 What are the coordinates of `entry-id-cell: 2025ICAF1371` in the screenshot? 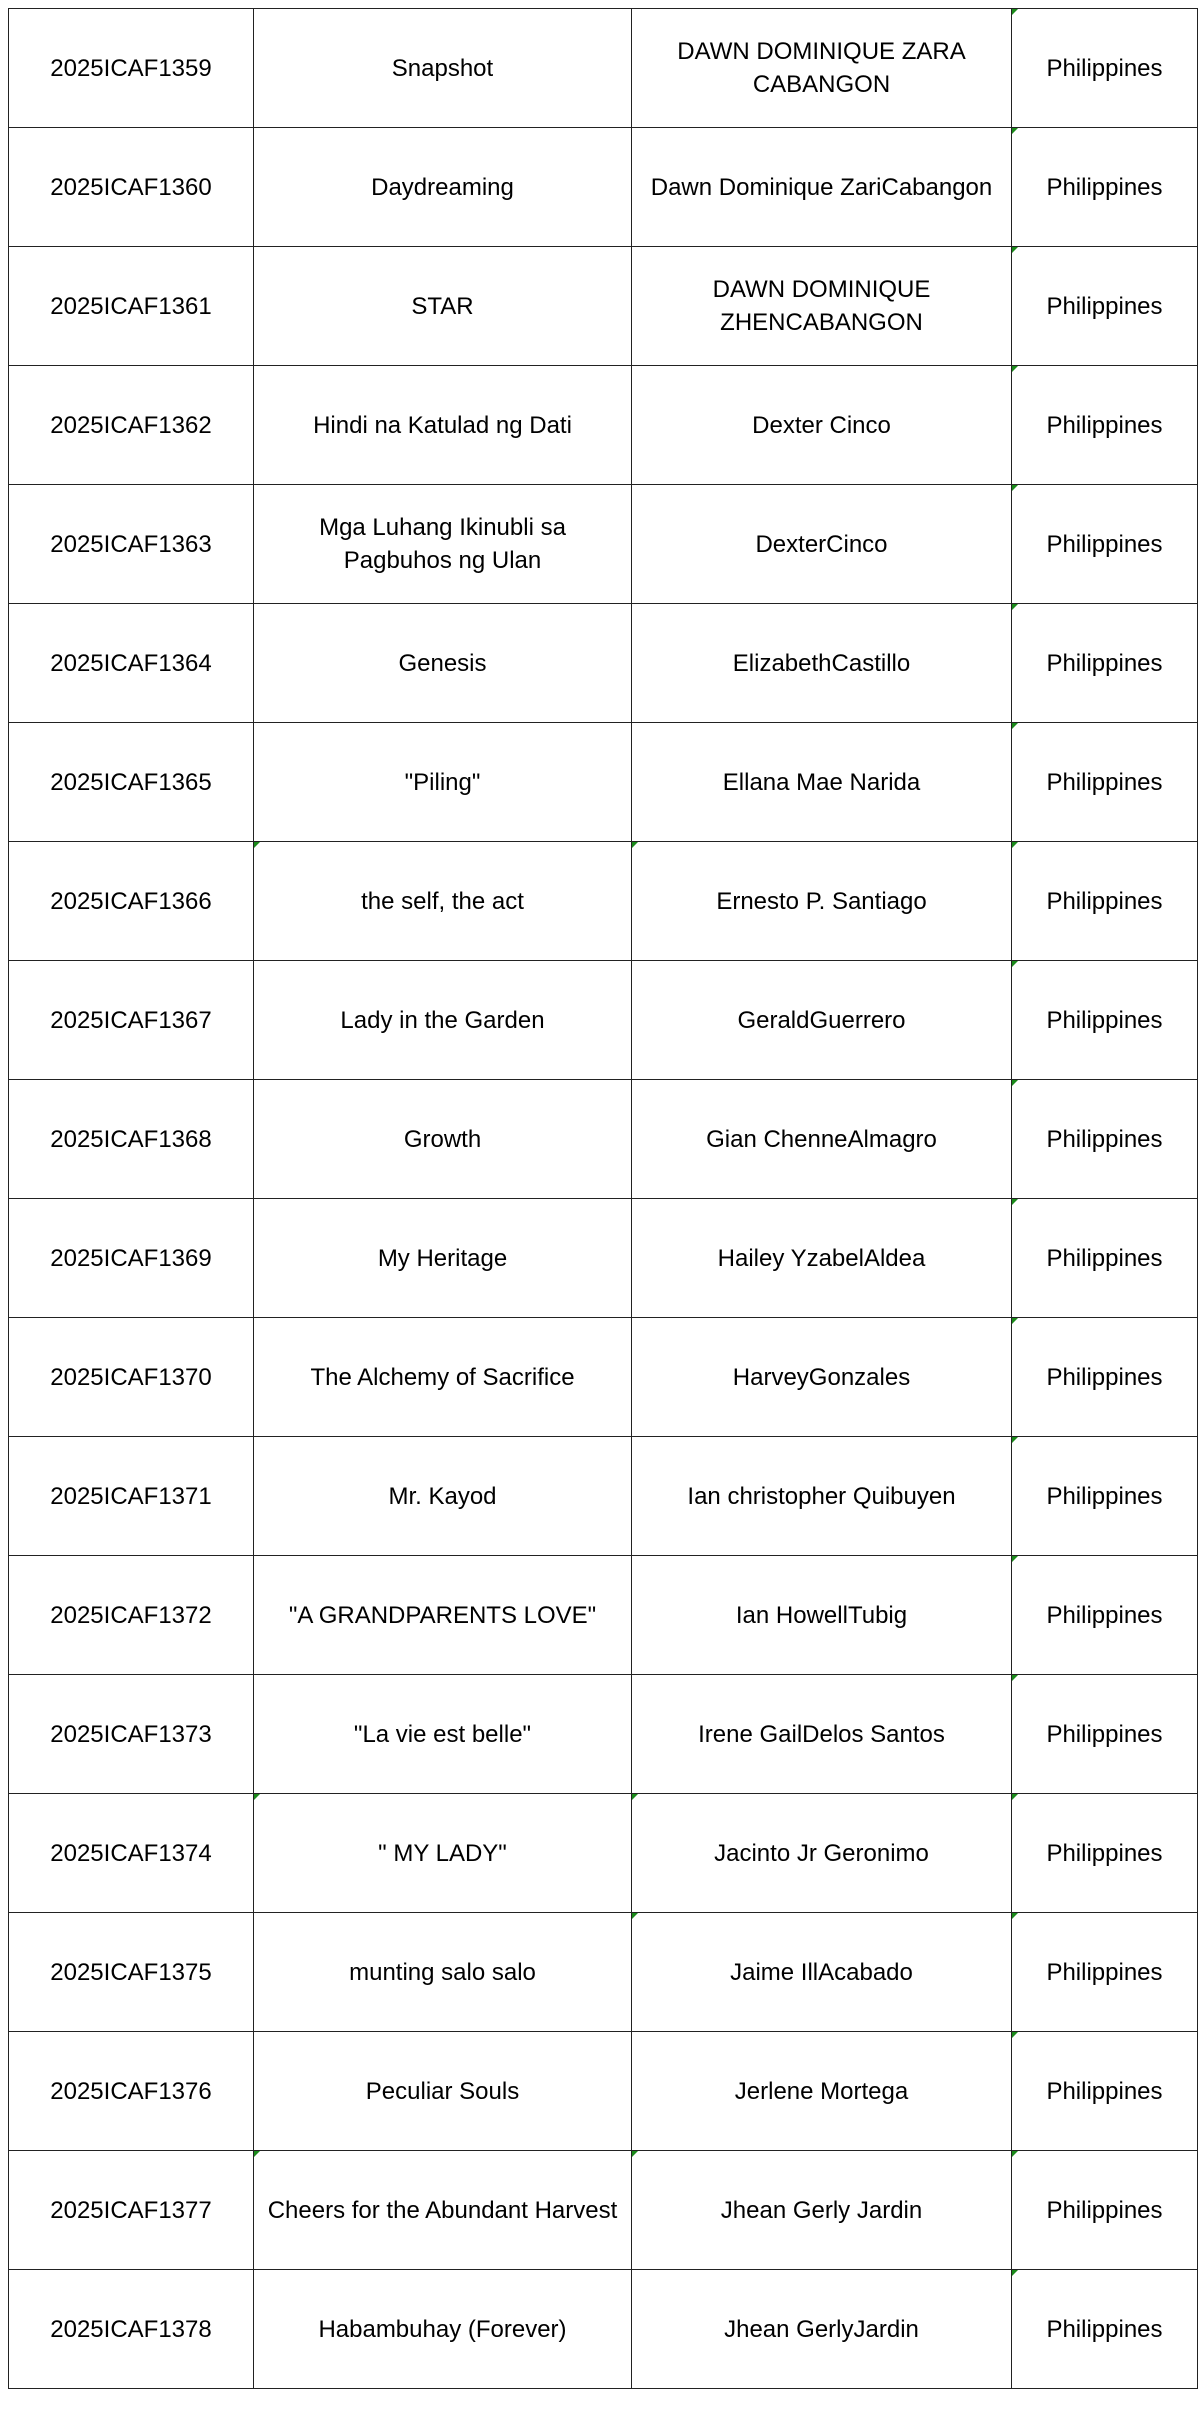 It's located at (131, 1496).